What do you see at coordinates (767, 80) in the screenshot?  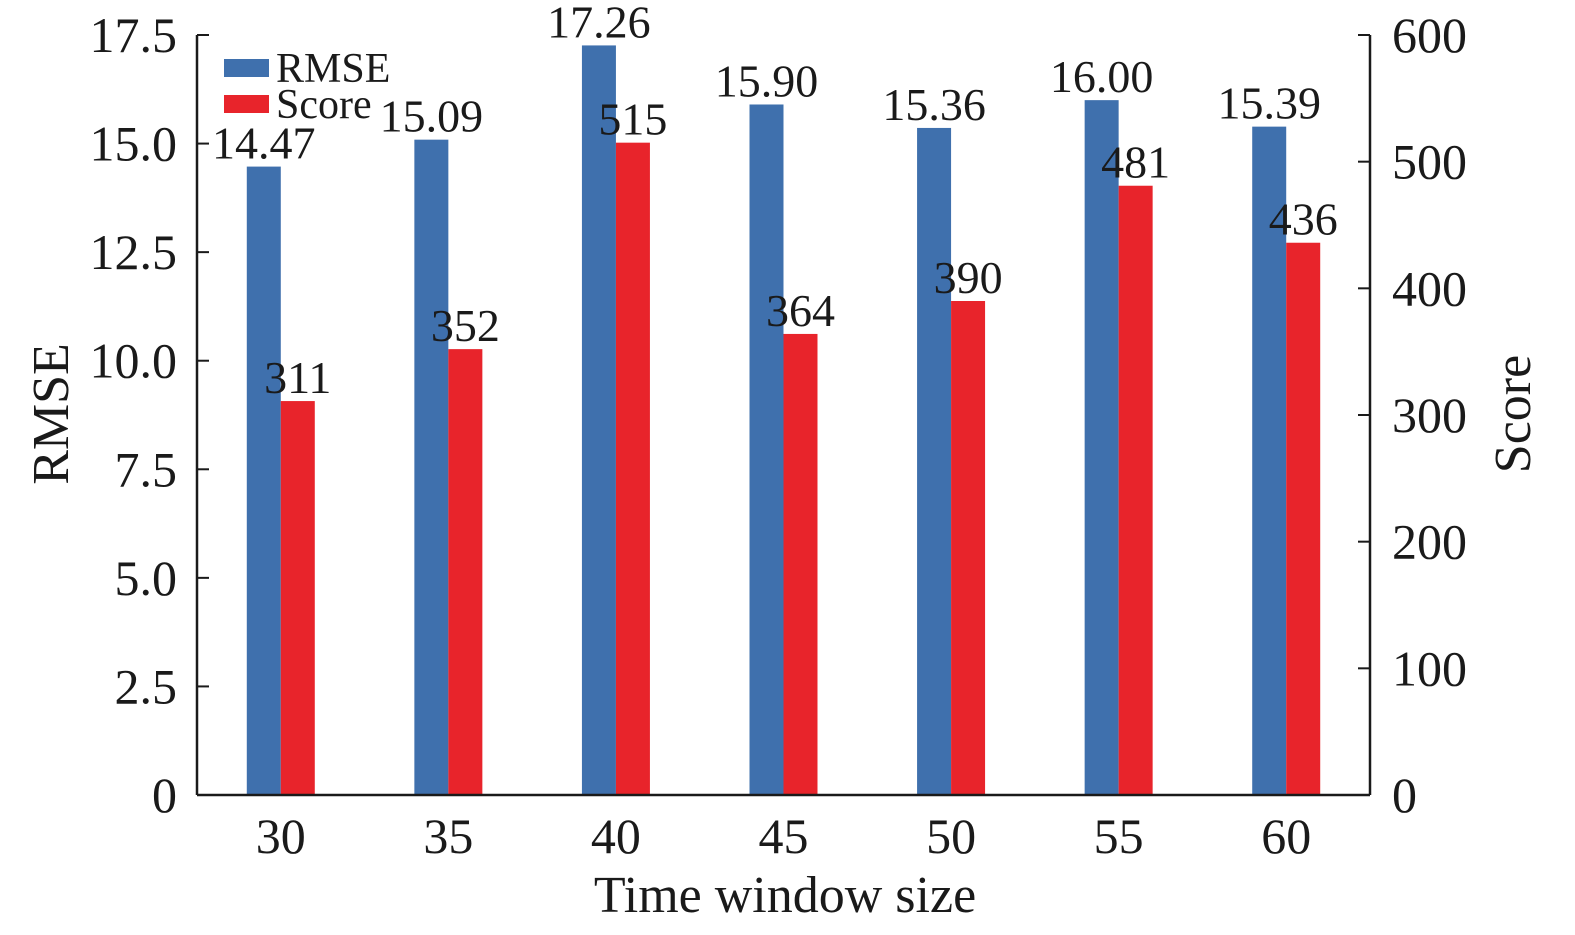 I see `data-label-rmse-45: 15.90` at bounding box center [767, 80].